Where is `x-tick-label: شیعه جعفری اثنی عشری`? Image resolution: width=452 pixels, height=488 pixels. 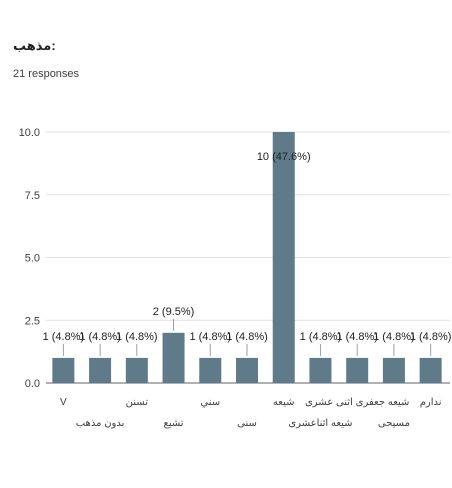 x-tick-label: شیعه جعفری اثنی عشری is located at coordinates (357, 402).